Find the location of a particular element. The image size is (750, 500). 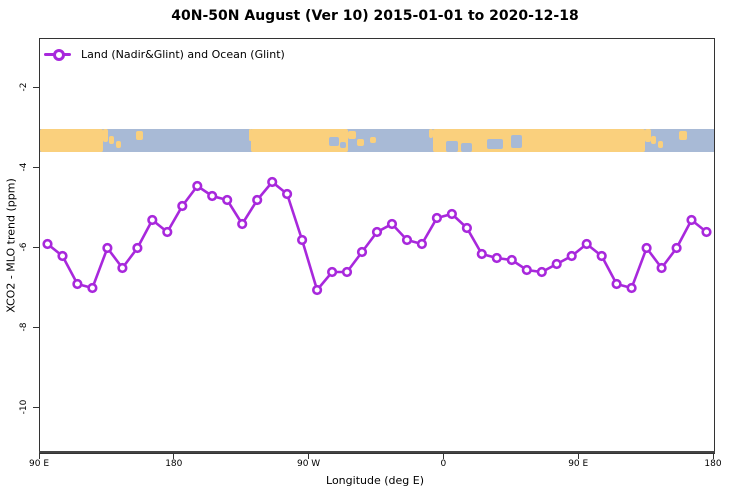

x-axis-title: Longitude (deg E) is located at coordinates (375, 480).